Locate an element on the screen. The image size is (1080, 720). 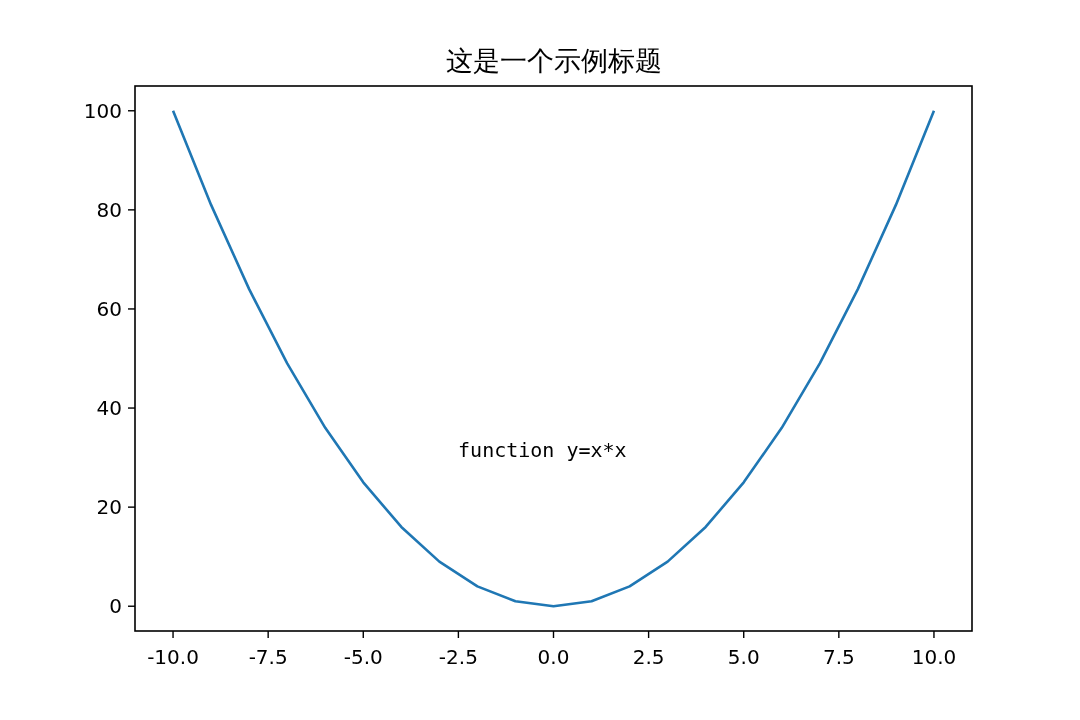
annotation: function y=x*x is located at coordinates (542, 450).